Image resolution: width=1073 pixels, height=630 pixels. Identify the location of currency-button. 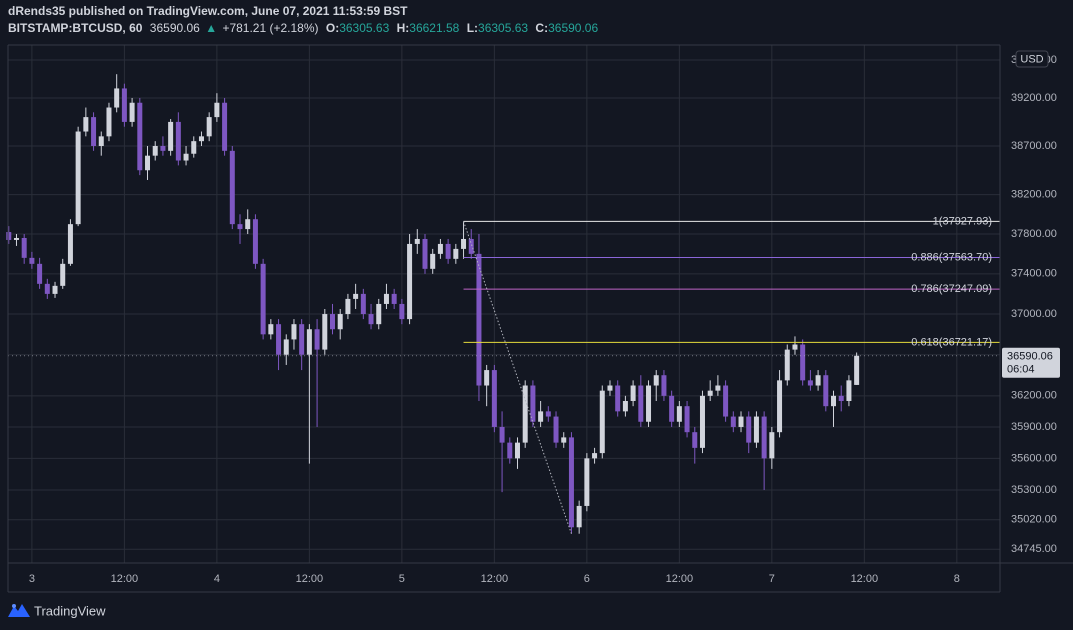
(1032, 59).